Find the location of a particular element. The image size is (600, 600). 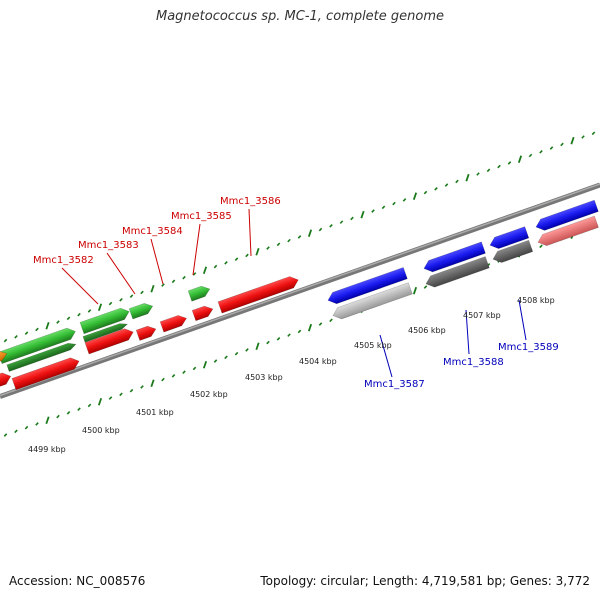

gene-label-forward: Mmc1_3586 is located at coordinates (250, 201).